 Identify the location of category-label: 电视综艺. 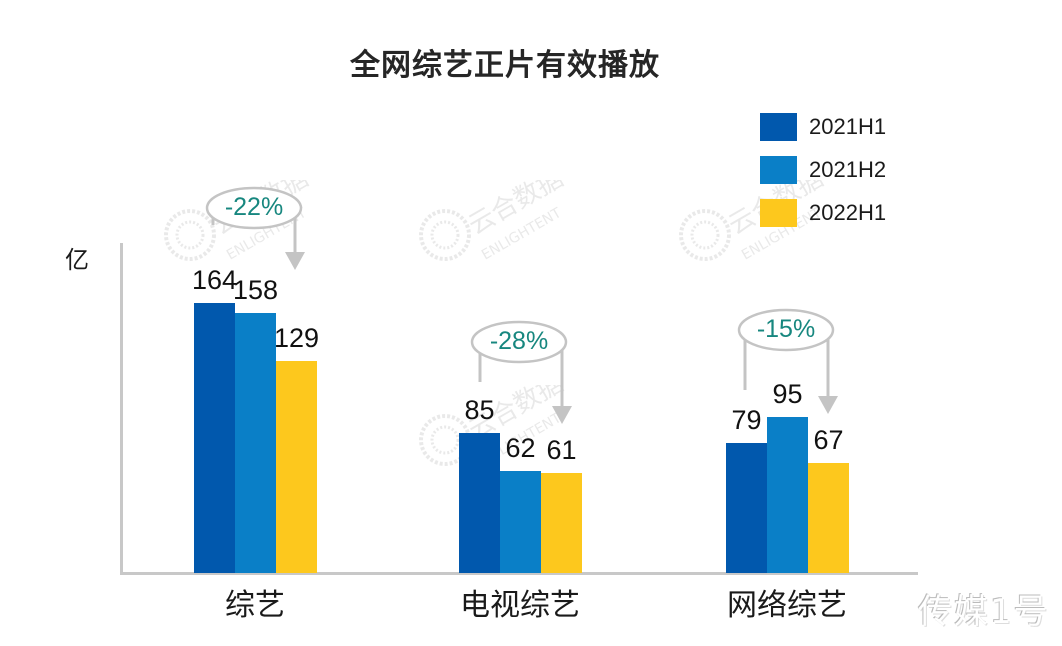
(520, 605).